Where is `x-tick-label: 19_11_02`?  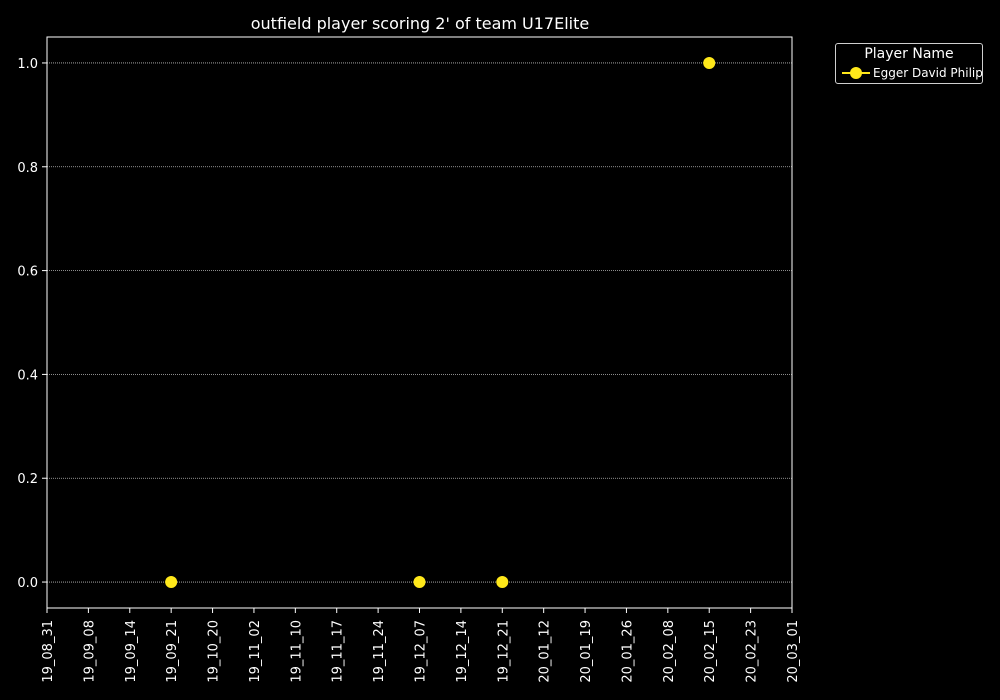
x-tick-label: 19_11_02 is located at coordinates (255, 651).